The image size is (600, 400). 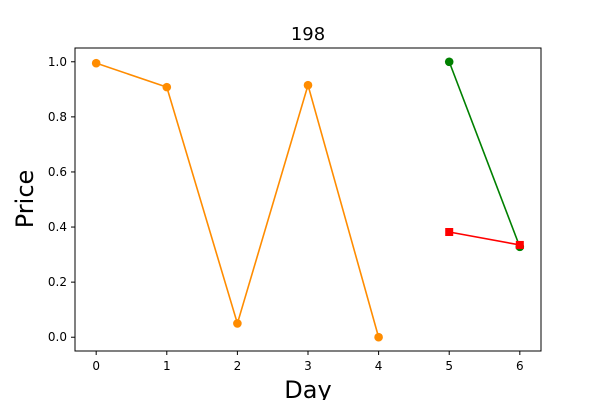 I want to click on series-1-line, so click(x=484, y=154).